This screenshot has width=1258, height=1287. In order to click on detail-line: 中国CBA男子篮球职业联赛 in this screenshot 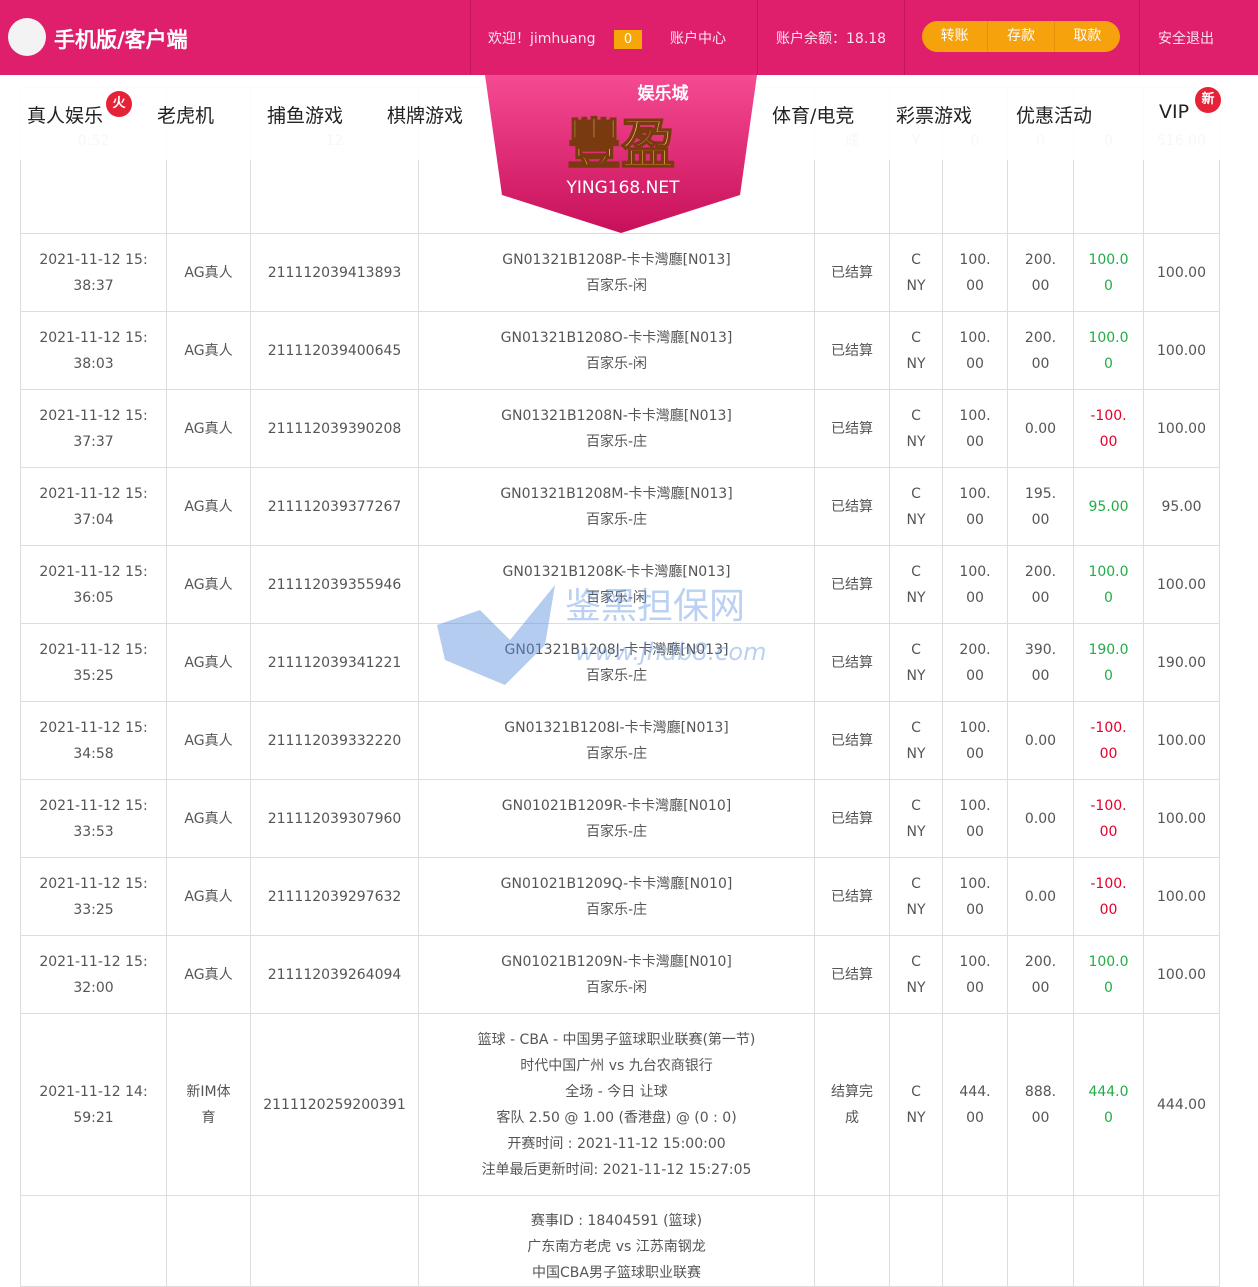, I will do `click(616, 1273)`.